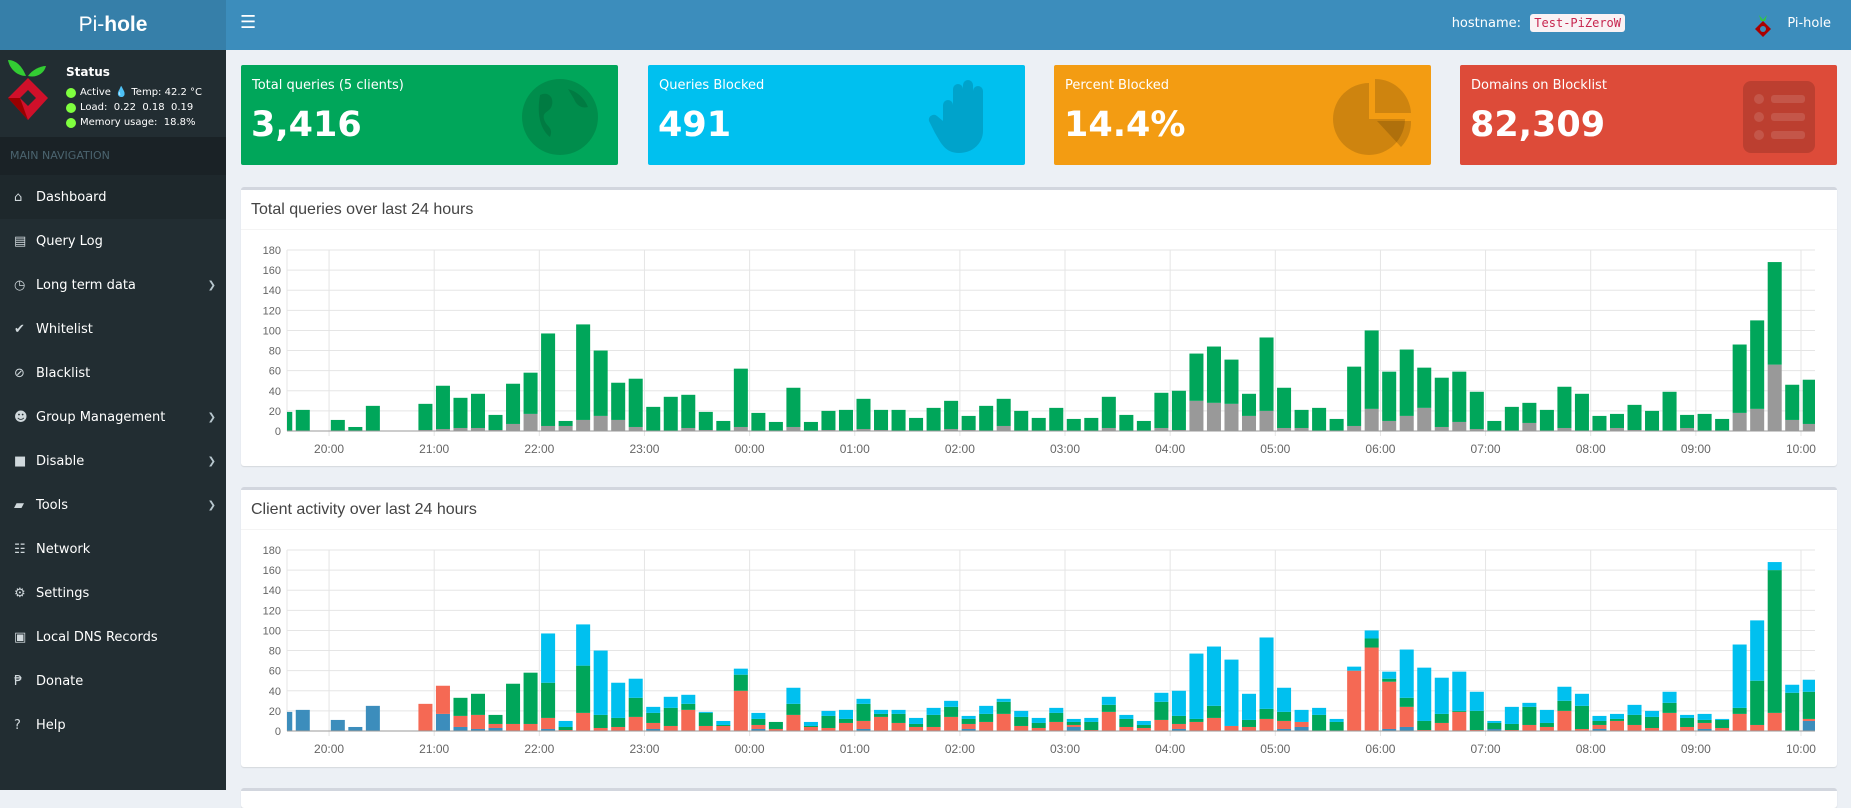 This screenshot has height=808, width=1851. Describe the element at coordinates (113, 241) in the screenshot. I see `sidebar-item-query-log: ▤ Query Log` at that location.